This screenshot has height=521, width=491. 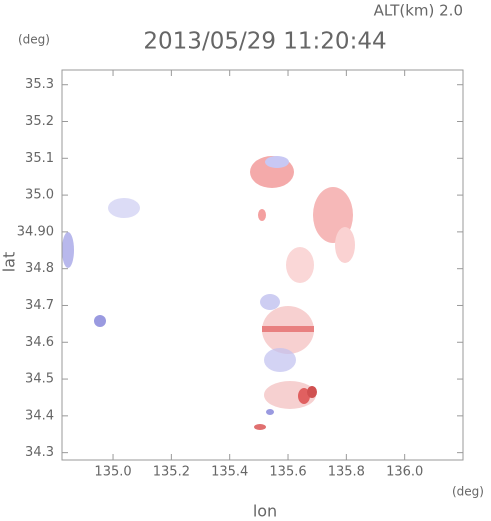 What do you see at coordinates (39, 379) in the screenshot?
I see `y-tick-label: 34.5` at bounding box center [39, 379].